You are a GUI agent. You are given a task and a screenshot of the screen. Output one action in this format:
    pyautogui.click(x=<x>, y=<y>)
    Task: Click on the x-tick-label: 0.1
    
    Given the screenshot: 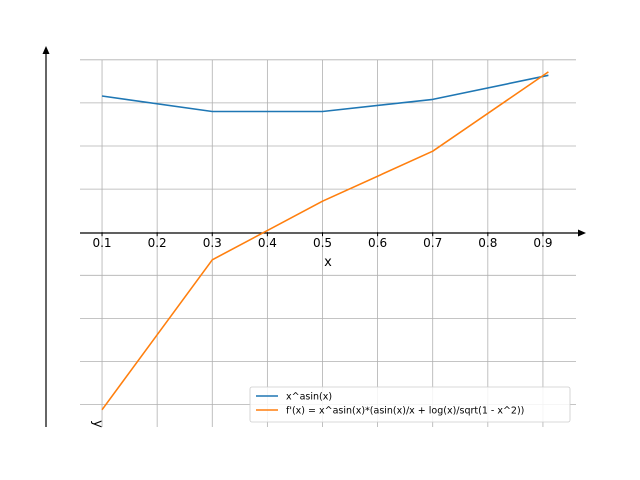 What is the action you would take?
    pyautogui.click(x=101, y=243)
    